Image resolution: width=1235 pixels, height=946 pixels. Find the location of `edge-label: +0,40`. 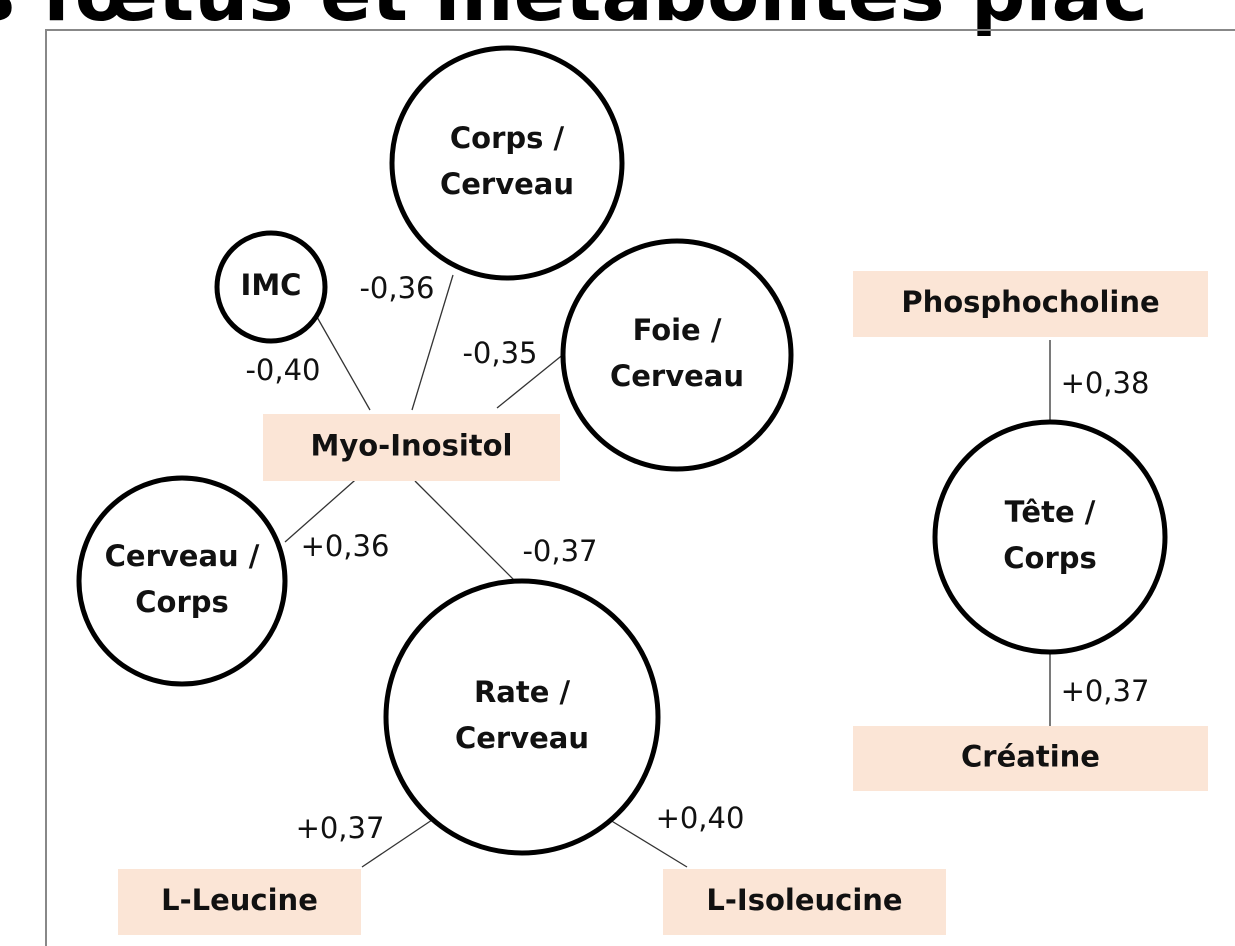

edge-label: +0,40 is located at coordinates (700, 818).